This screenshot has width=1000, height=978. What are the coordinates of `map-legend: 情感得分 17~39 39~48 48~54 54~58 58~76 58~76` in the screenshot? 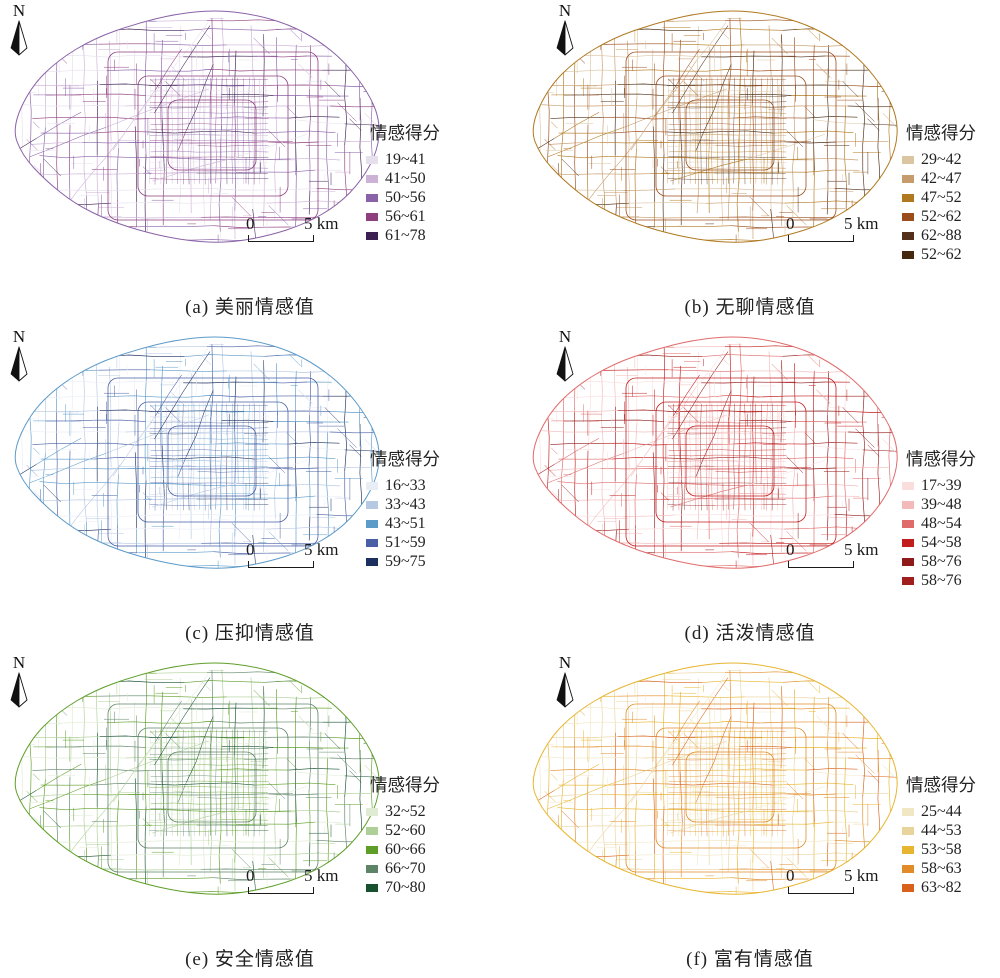 It's located at (951, 518).